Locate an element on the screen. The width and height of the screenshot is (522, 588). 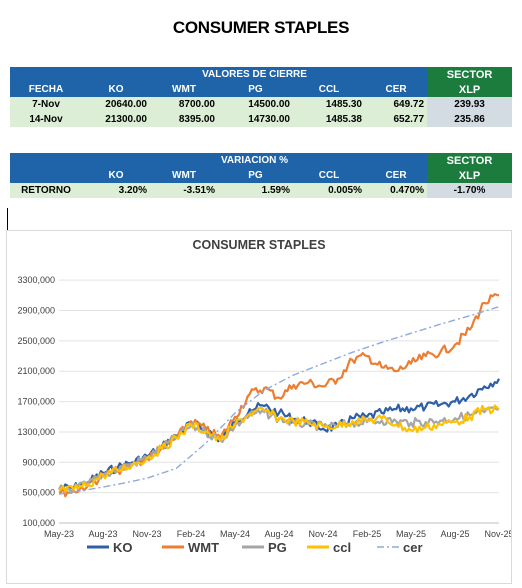
legend-label: WMT is located at coordinates (203, 547).